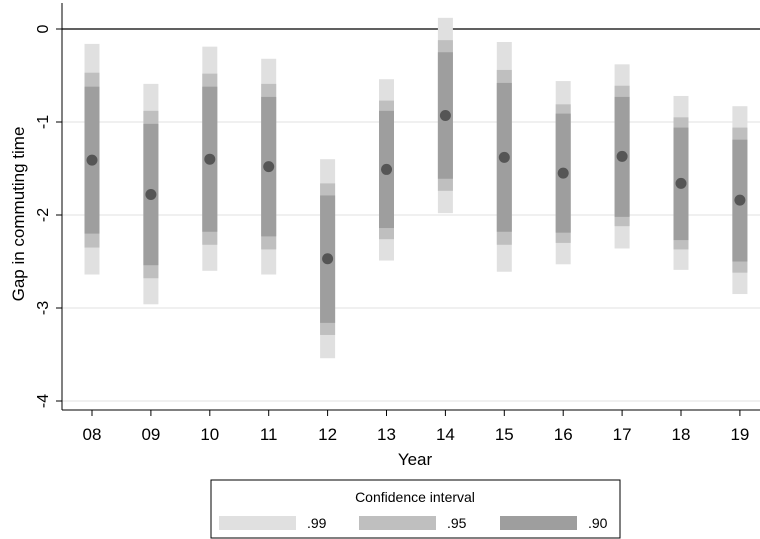 This screenshot has height=539, width=760. I want to click on legend-label: .99, so click(317, 523).